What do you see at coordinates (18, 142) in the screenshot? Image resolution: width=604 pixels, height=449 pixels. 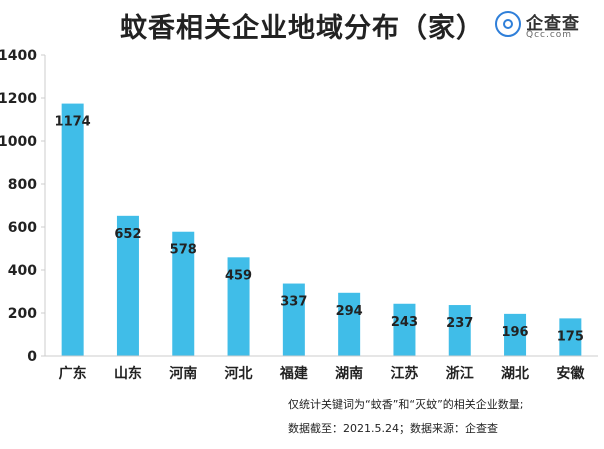 I see `y-tick-label: 1000` at bounding box center [18, 142].